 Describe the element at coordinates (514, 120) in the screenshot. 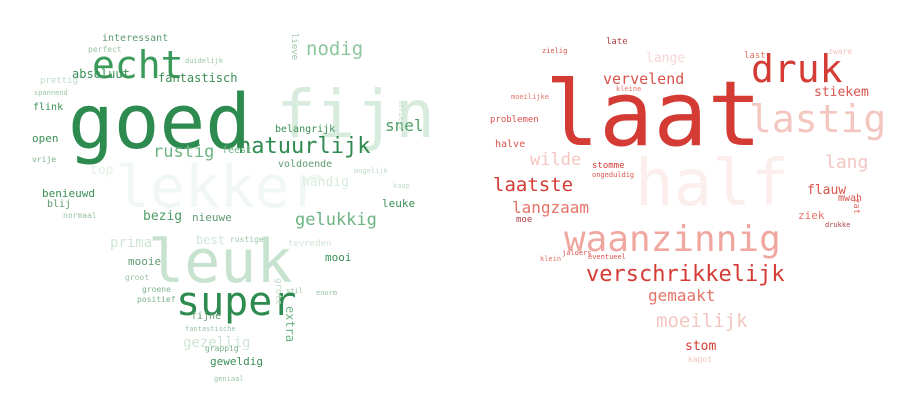

I see `word-problemen: problemen` at that location.